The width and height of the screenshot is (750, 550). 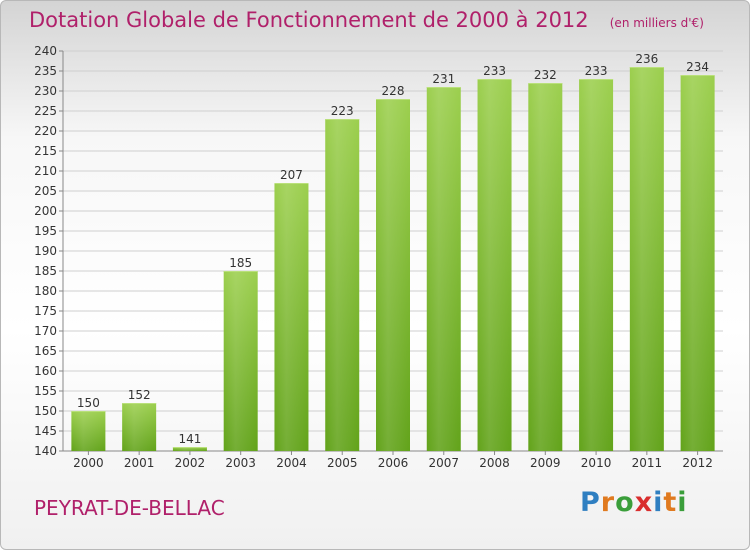 What do you see at coordinates (608, 502) in the screenshot?
I see `logo-letter: r` at bounding box center [608, 502].